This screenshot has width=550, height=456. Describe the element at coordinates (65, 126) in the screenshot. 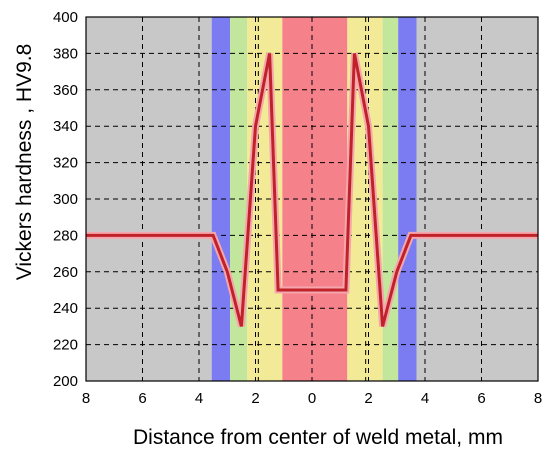

I see `y-tick-label: 340` at that location.